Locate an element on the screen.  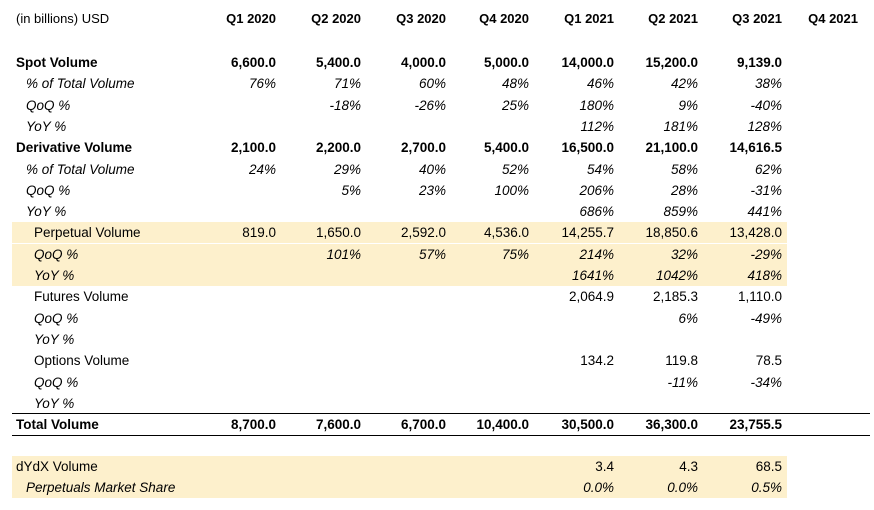
cell-value: 10,400.0 is located at coordinates (502, 425).